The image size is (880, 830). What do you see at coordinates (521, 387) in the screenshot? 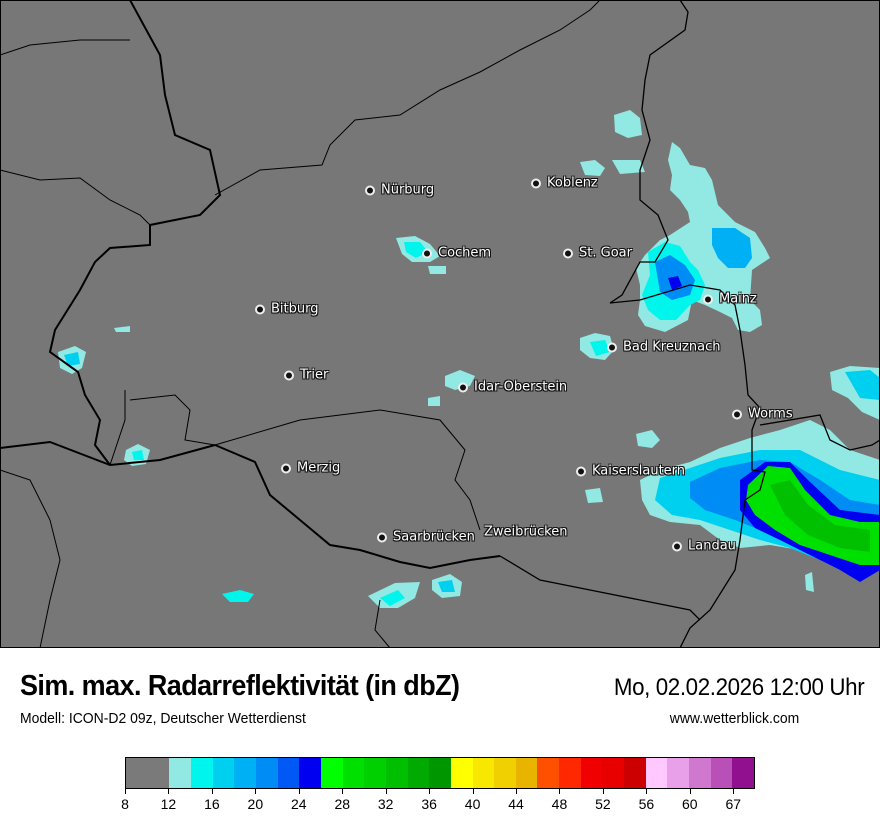
I see `city-label: Idar-Oberstein` at bounding box center [521, 387].